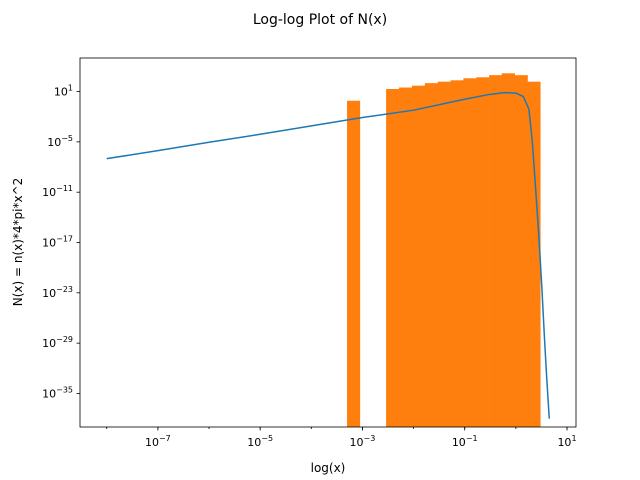 Image resolution: width=640 pixels, height=480 pixels. I want to click on y-tick-label: 10⁻²⁹, so click(57, 342).